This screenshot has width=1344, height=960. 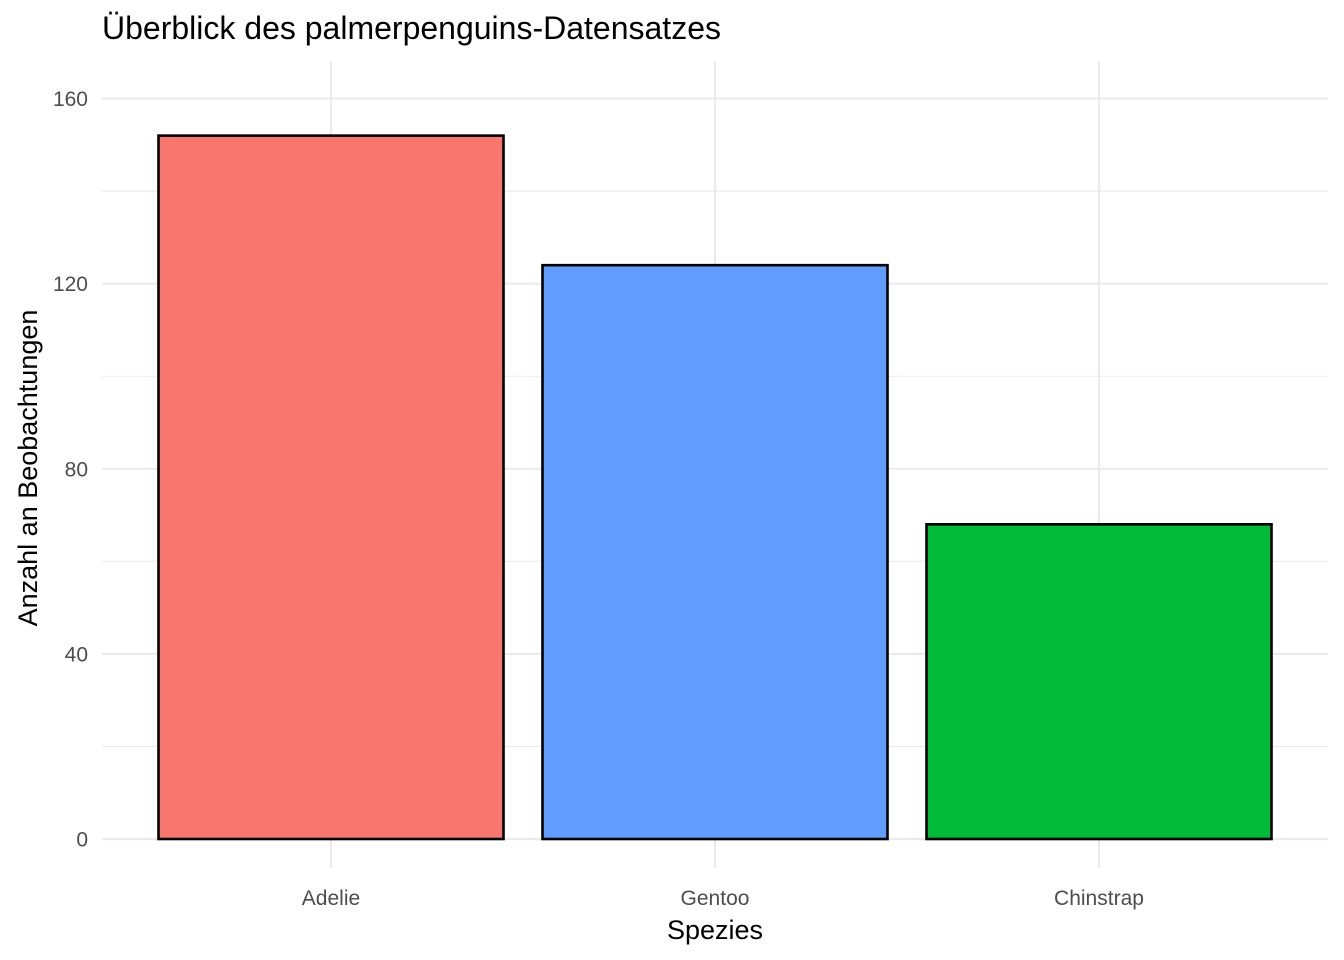 I want to click on x-axis-title: Spezies, so click(x=715, y=930).